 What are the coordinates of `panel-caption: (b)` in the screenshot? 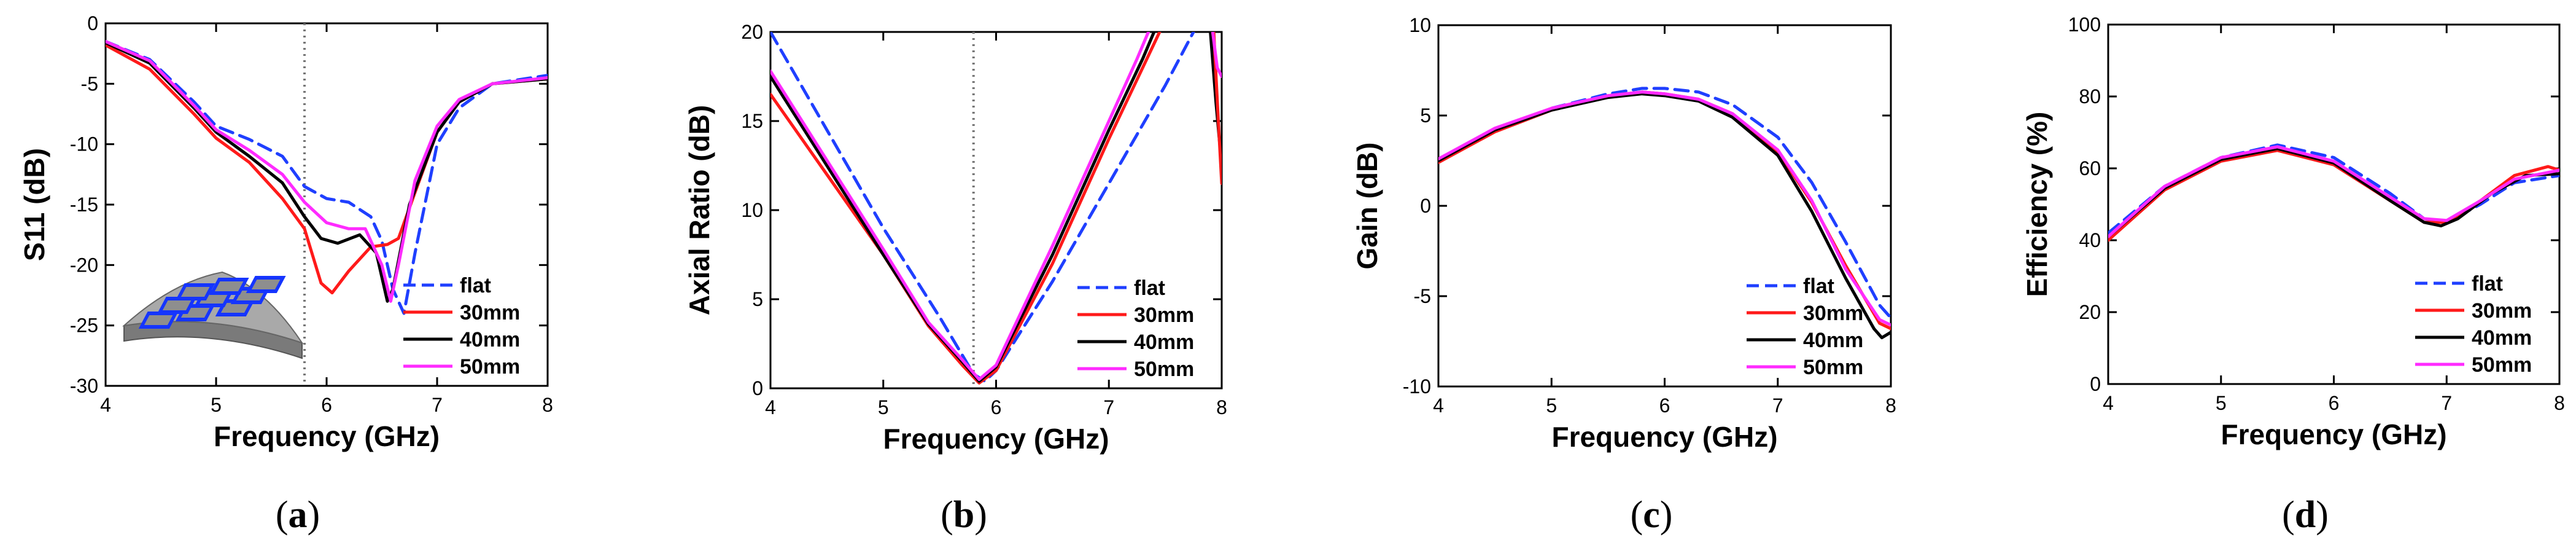 It's located at (964, 515).